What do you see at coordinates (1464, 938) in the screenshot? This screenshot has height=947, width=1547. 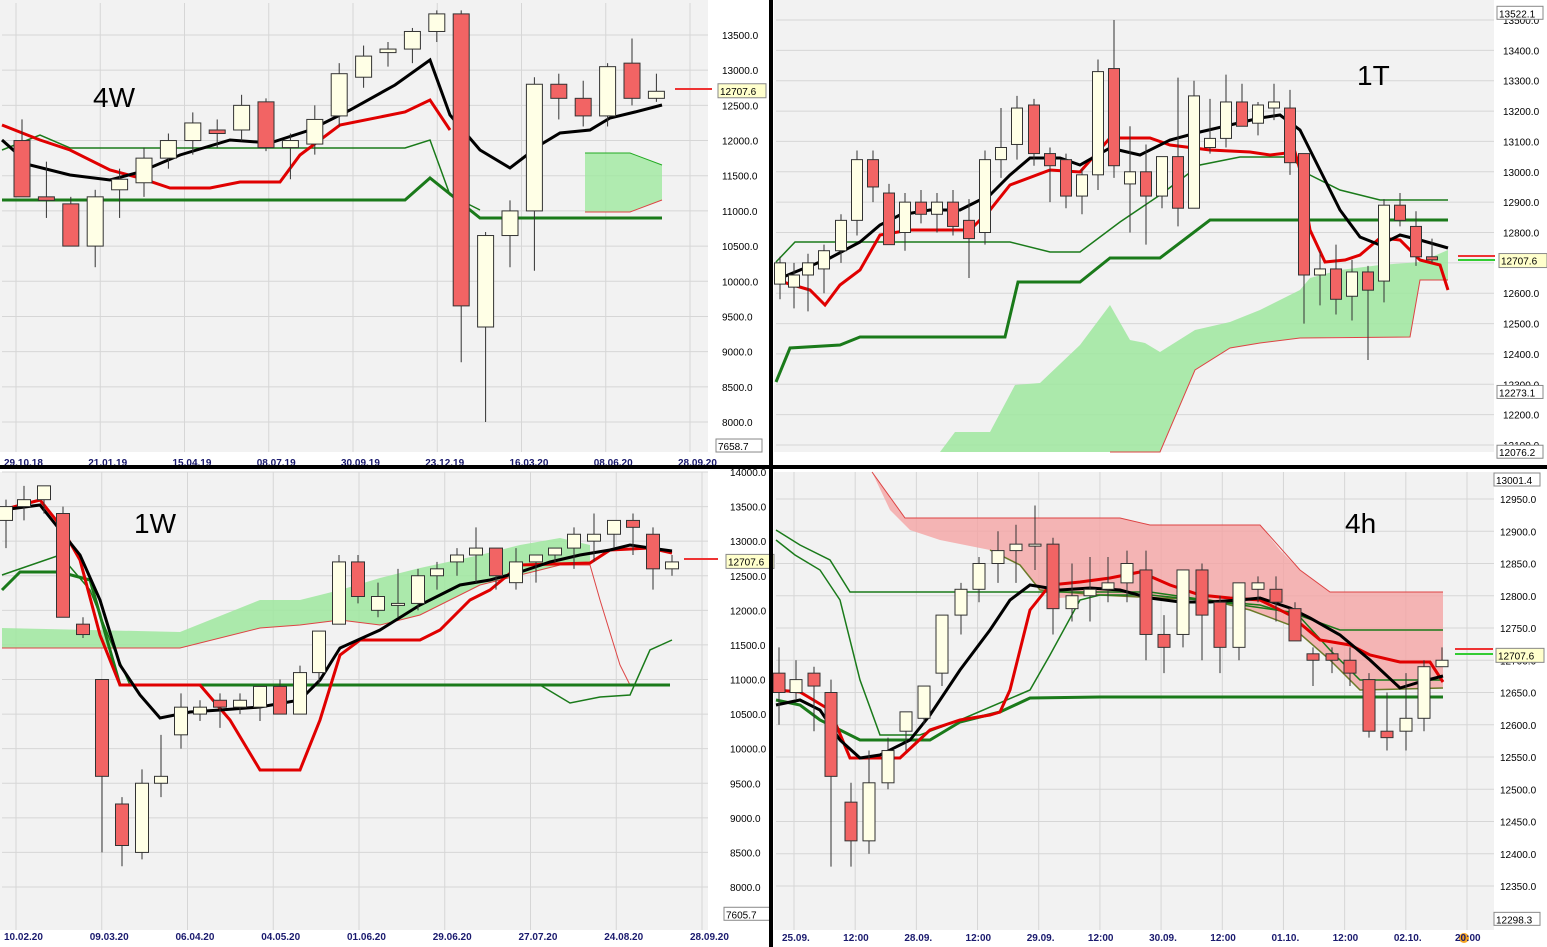 I see `session-dot-icon` at bounding box center [1464, 938].